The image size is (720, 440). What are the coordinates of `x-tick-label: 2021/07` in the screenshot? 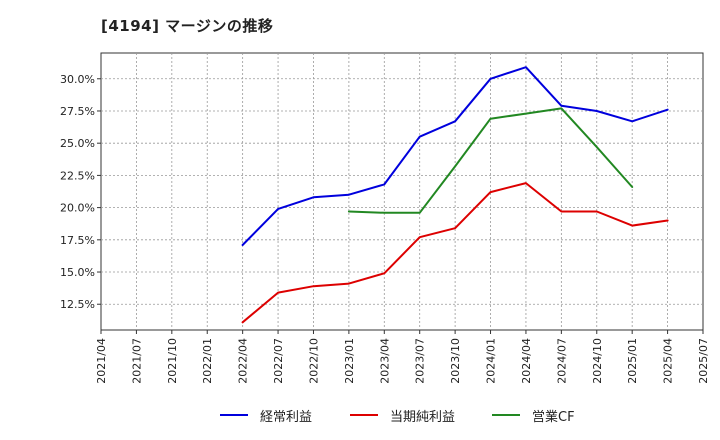 It's located at (136, 361).